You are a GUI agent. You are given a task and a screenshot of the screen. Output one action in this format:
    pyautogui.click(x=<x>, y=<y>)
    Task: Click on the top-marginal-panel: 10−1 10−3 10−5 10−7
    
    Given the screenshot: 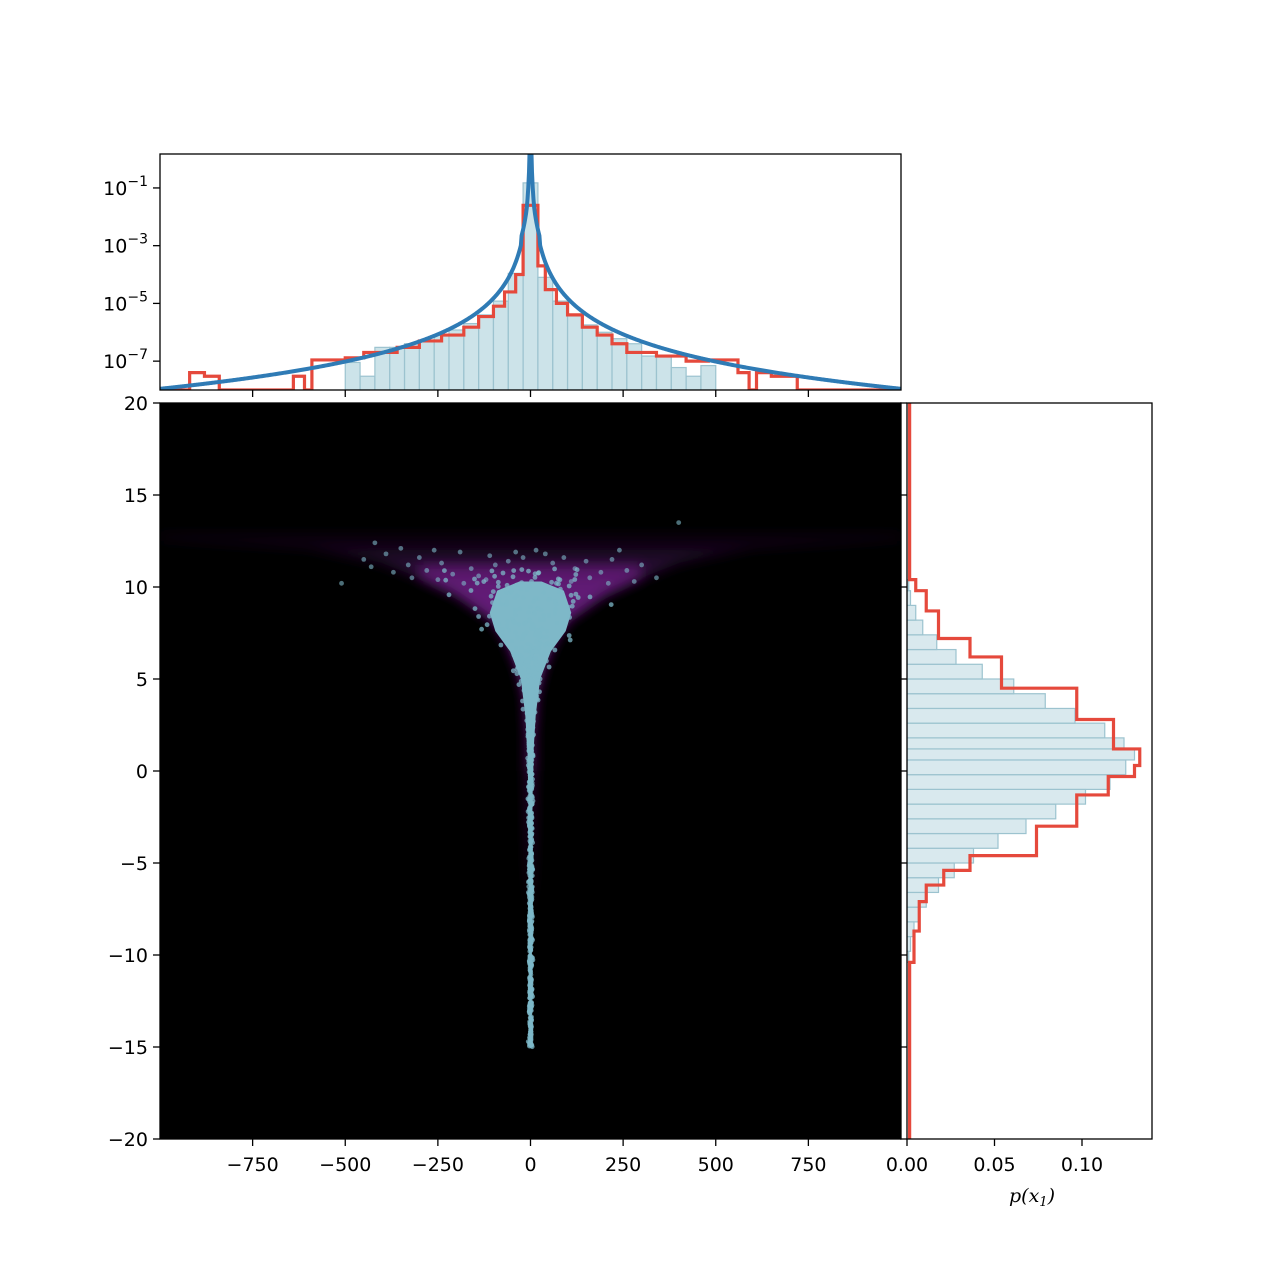 What is the action you would take?
    pyautogui.click(x=502, y=275)
    